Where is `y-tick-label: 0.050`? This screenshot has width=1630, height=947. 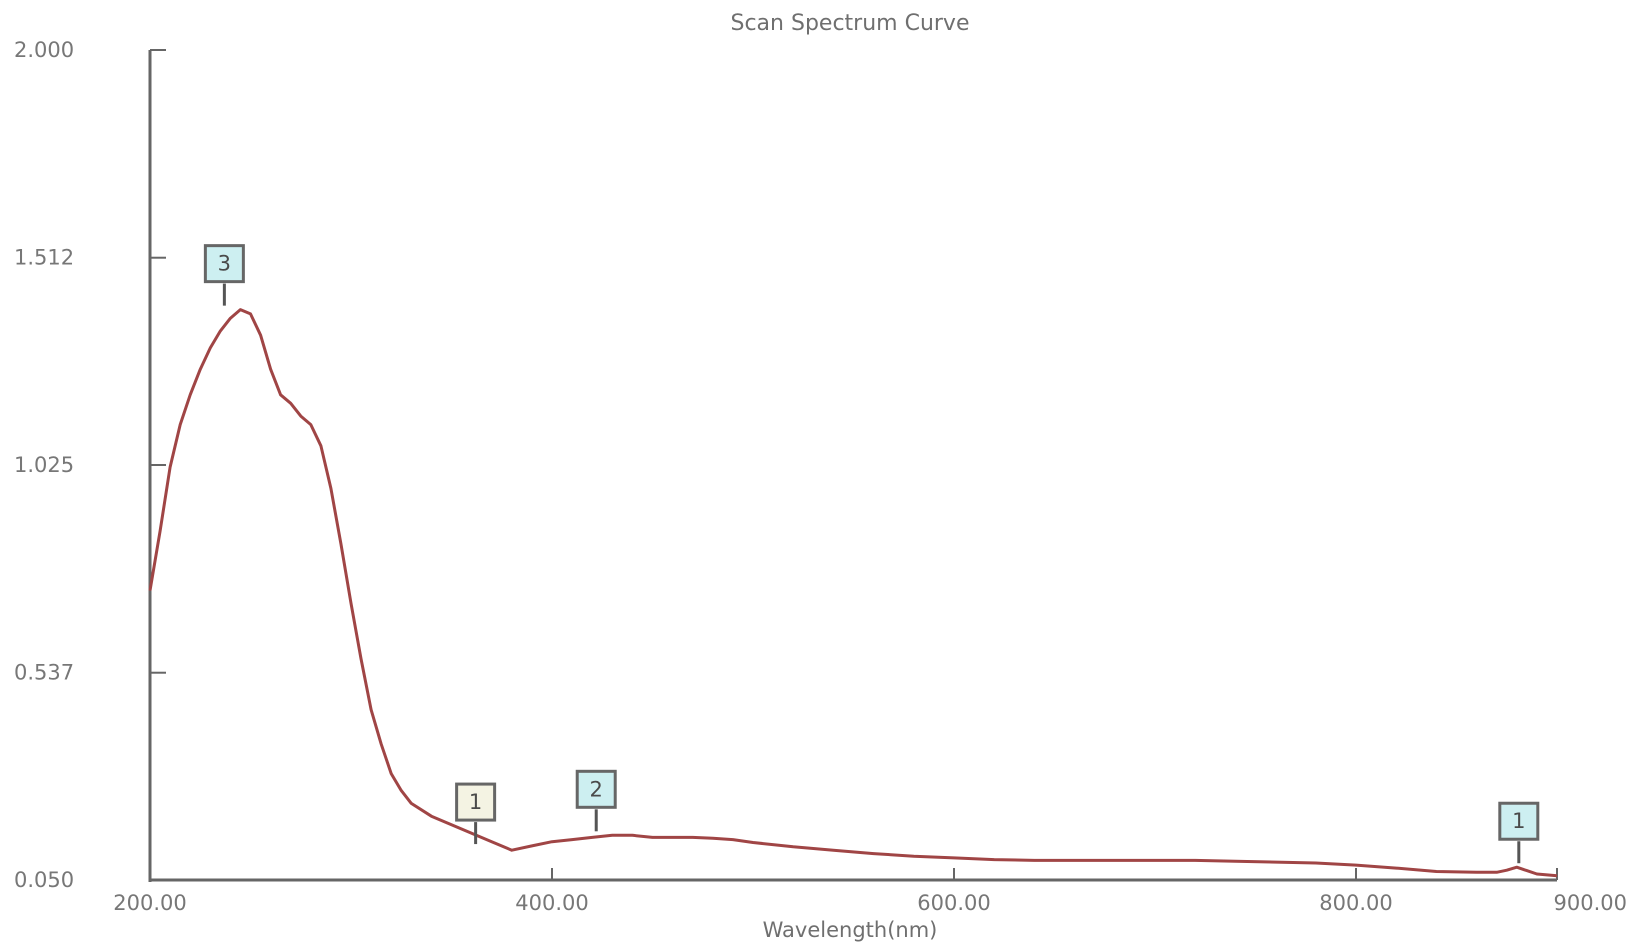
y-tick-label: 0.050 is located at coordinates (44, 880).